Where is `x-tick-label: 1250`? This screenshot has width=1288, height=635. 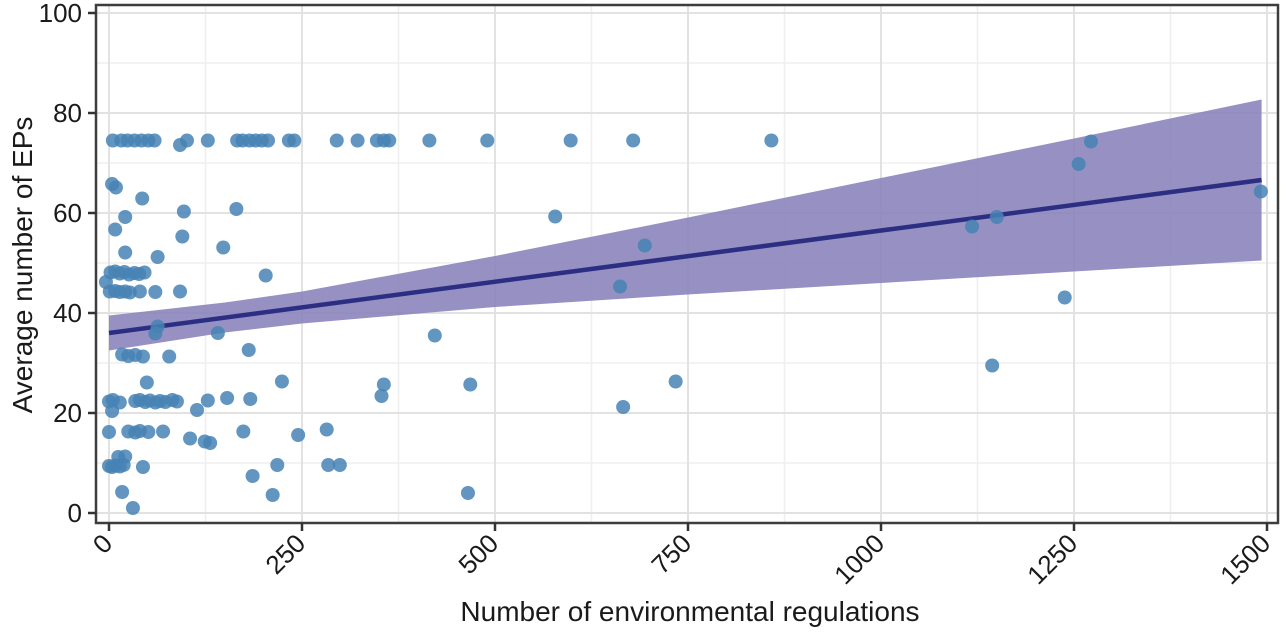 x-tick-label: 1250 is located at coordinates (1052, 559).